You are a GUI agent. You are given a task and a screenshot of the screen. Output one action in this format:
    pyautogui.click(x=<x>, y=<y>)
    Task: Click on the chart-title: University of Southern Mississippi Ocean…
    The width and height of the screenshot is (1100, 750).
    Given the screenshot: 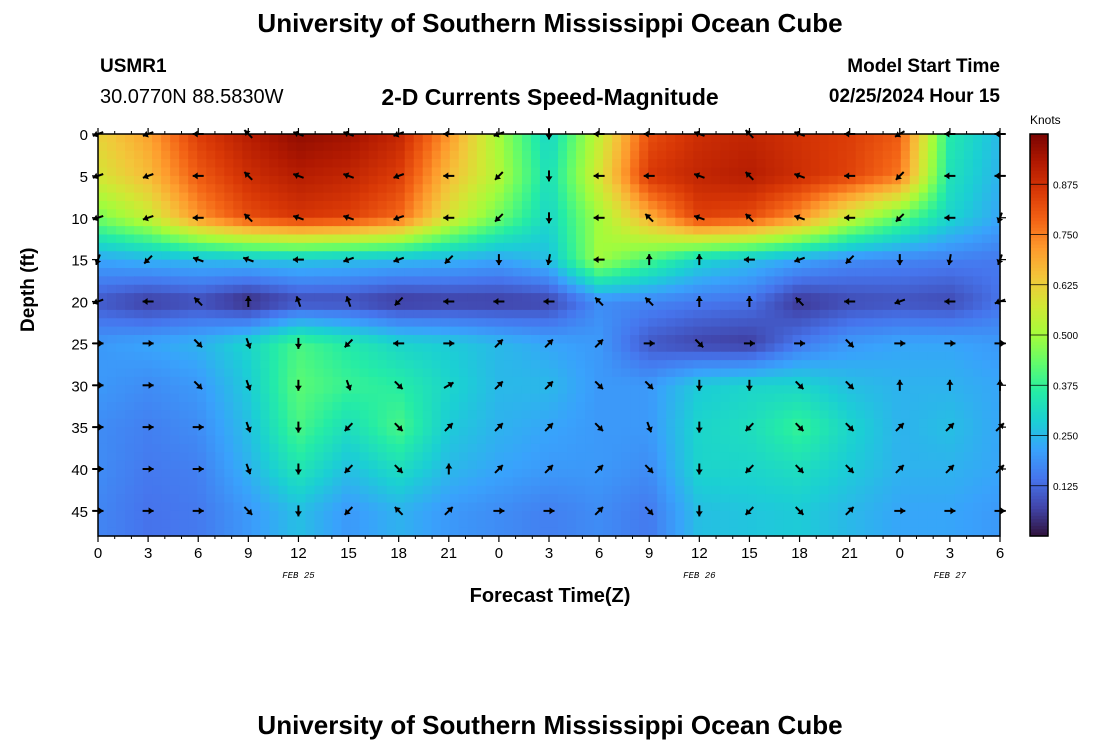 What is the action you would take?
    pyautogui.click(x=550, y=23)
    